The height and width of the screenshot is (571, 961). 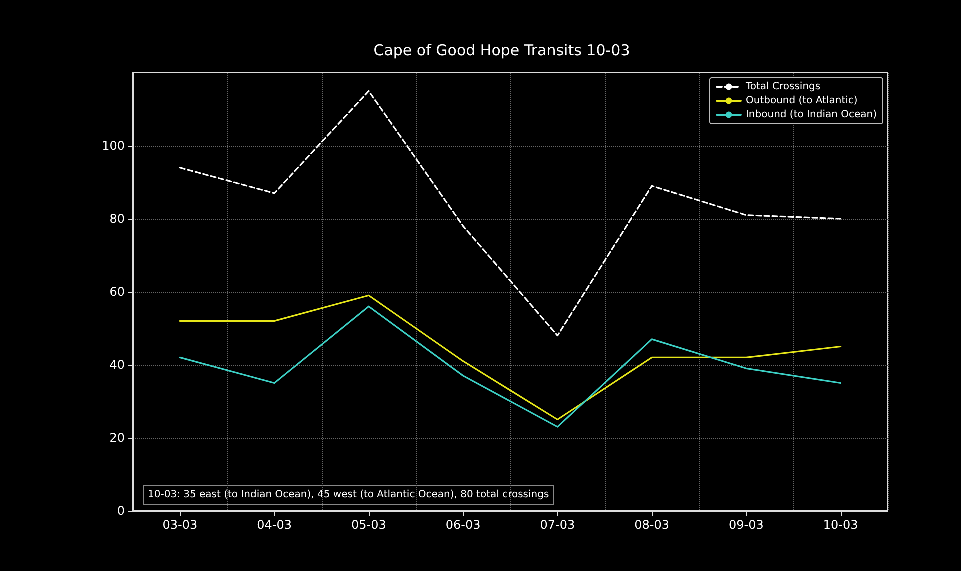 I want to click on legend-label: Inbound (to Indian Ocean), so click(x=812, y=115).